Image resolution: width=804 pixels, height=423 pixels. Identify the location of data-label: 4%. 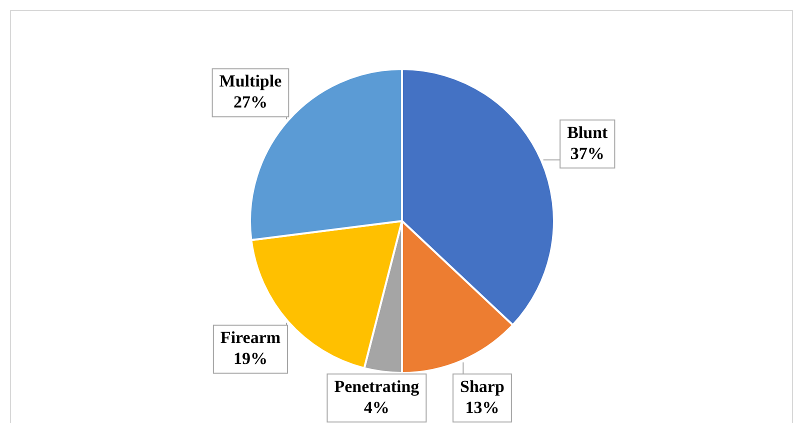
(377, 407).